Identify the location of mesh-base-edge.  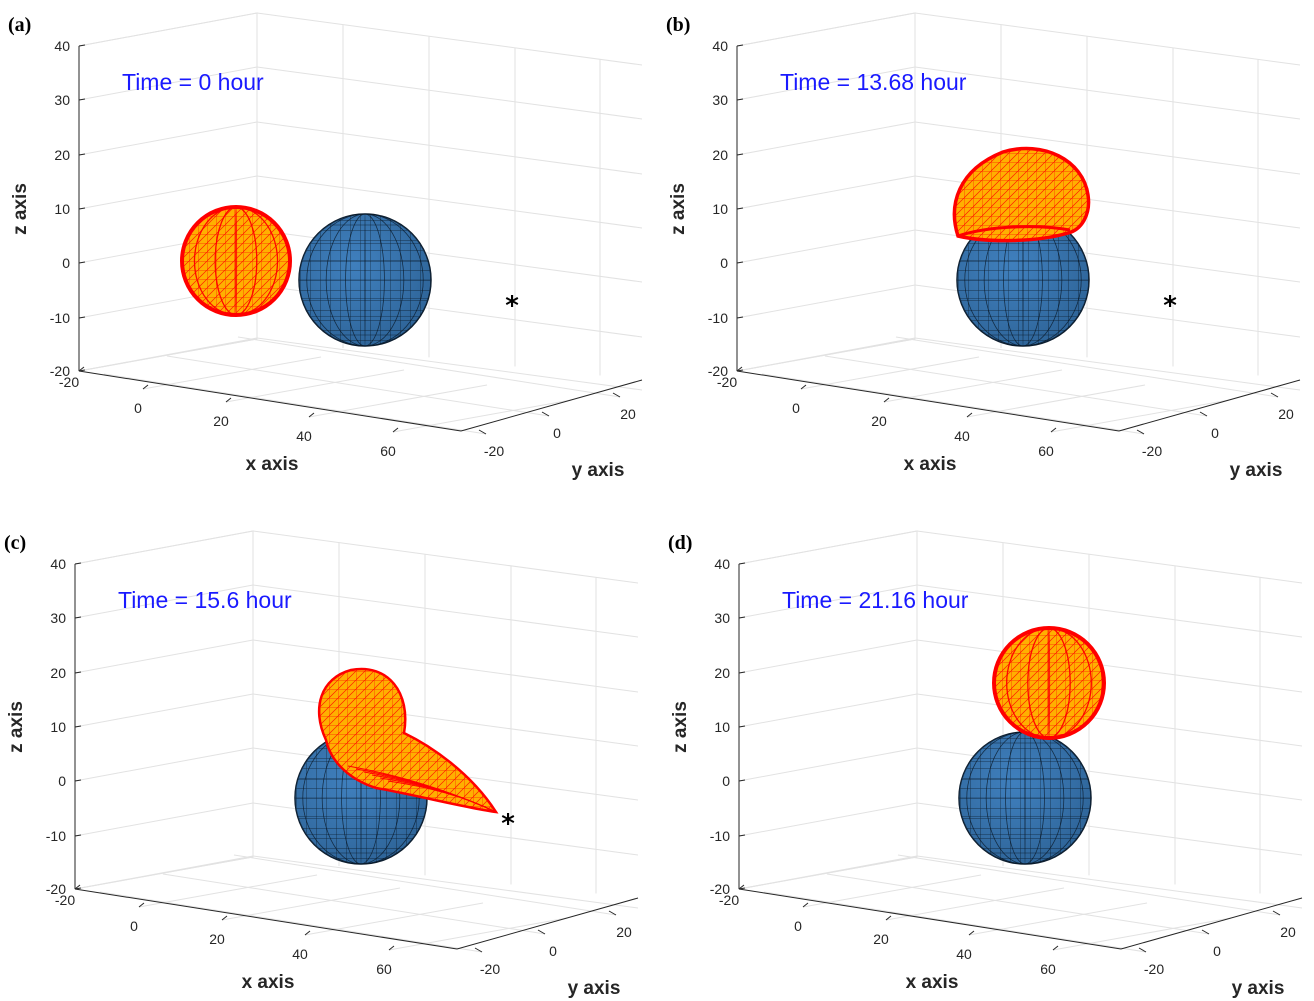
(1014, 231).